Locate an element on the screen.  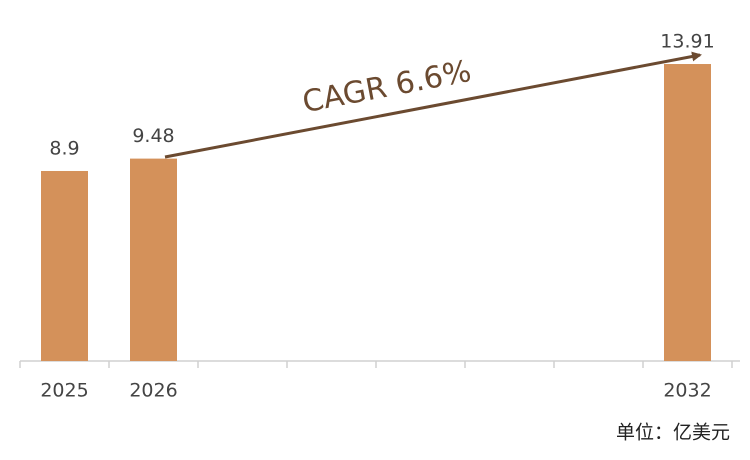
x-tick-label: 2025 is located at coordinates (64, 391).